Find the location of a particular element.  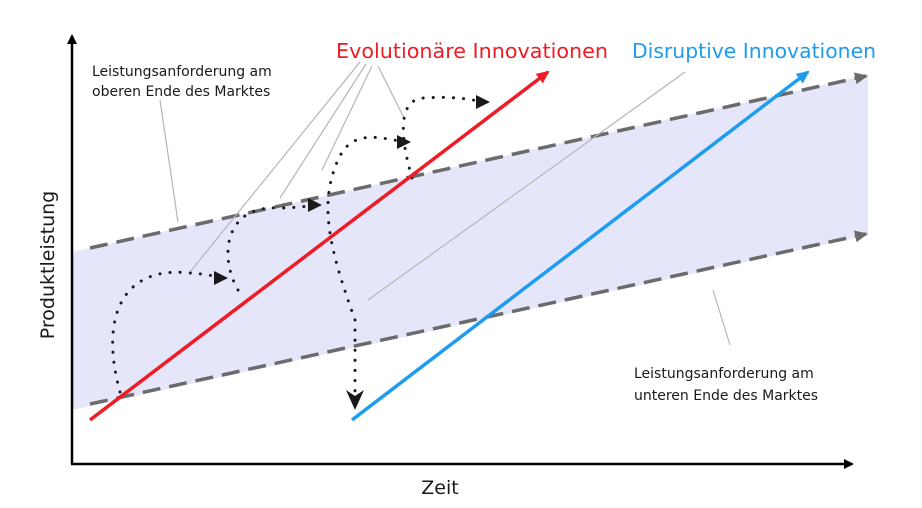

x-axis-label: Zeit is located at coordinates (439, 488).